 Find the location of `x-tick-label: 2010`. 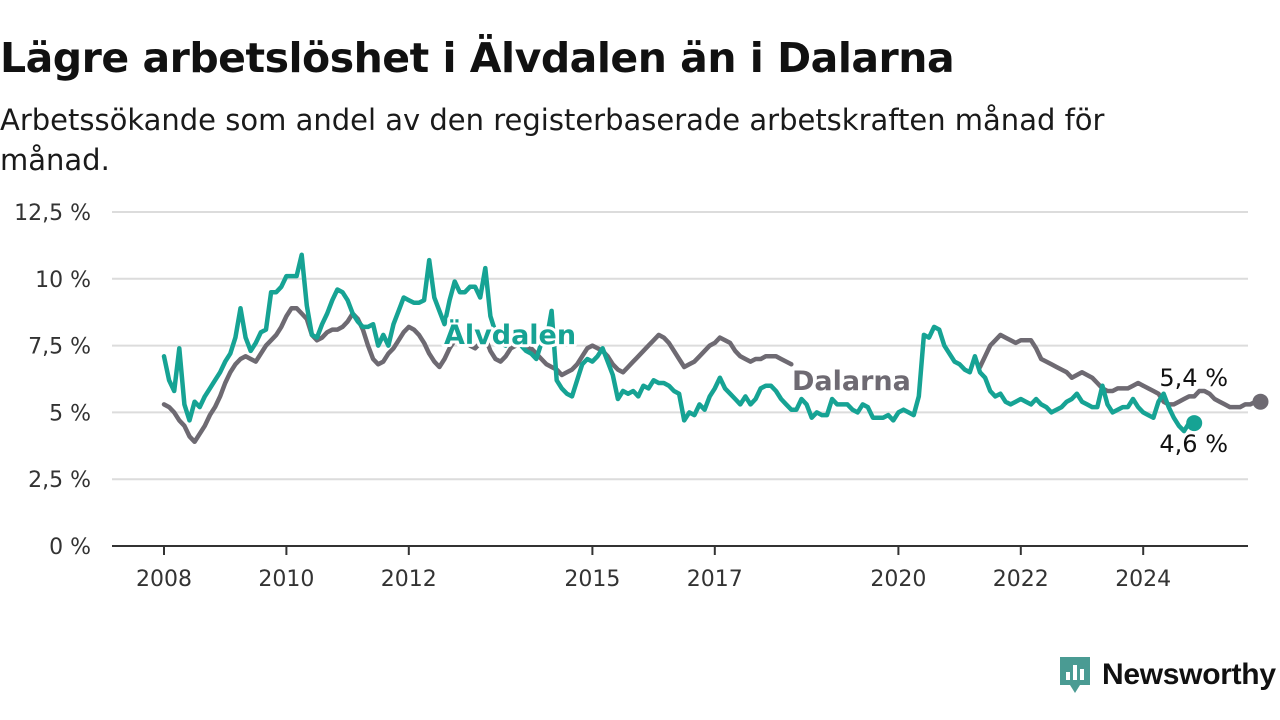

x-tick-label: 2010 is located at coordinates (286, 579).